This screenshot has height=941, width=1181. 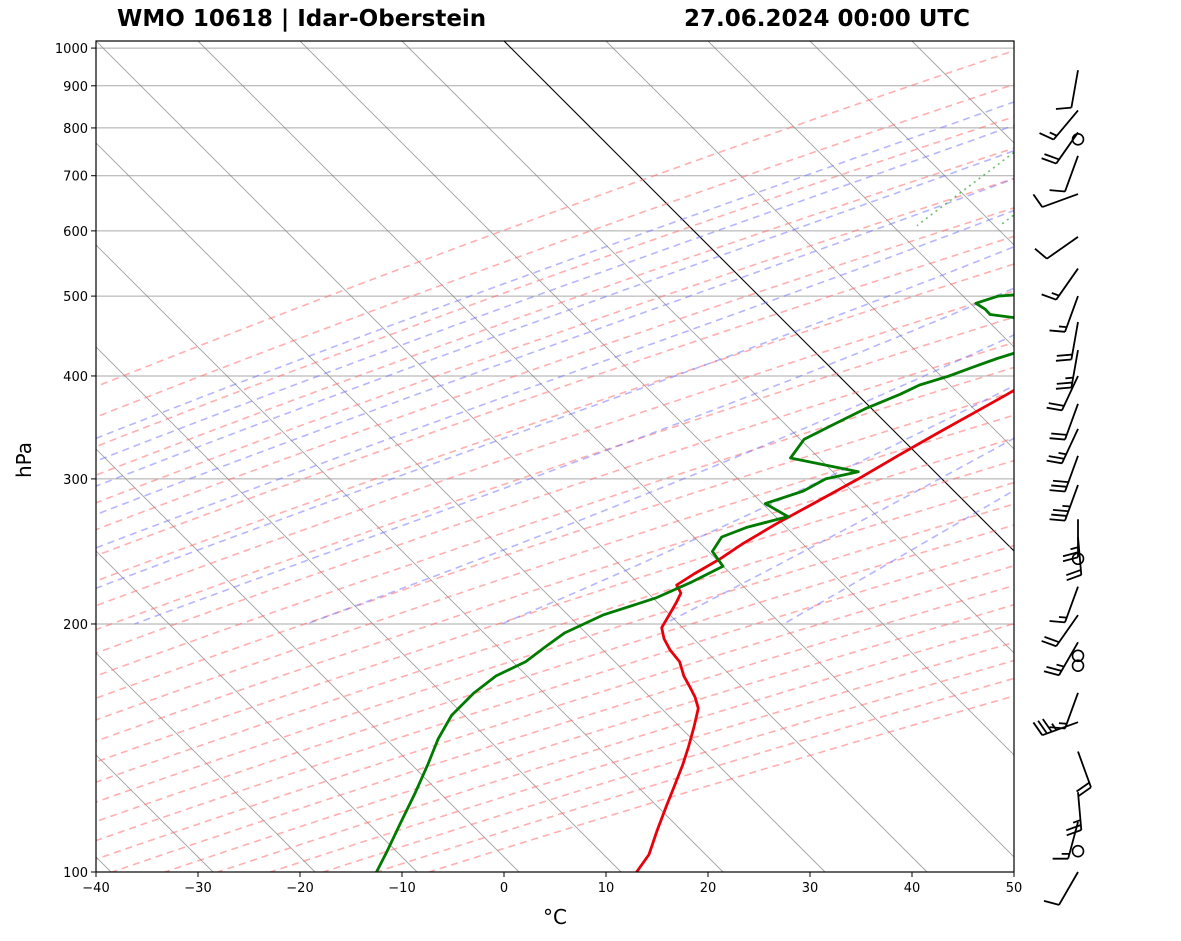 What do you see at coordinates (197, 888) in the screenshot?
I see `x-tick-label: −30` at bounding box center [197, 888].